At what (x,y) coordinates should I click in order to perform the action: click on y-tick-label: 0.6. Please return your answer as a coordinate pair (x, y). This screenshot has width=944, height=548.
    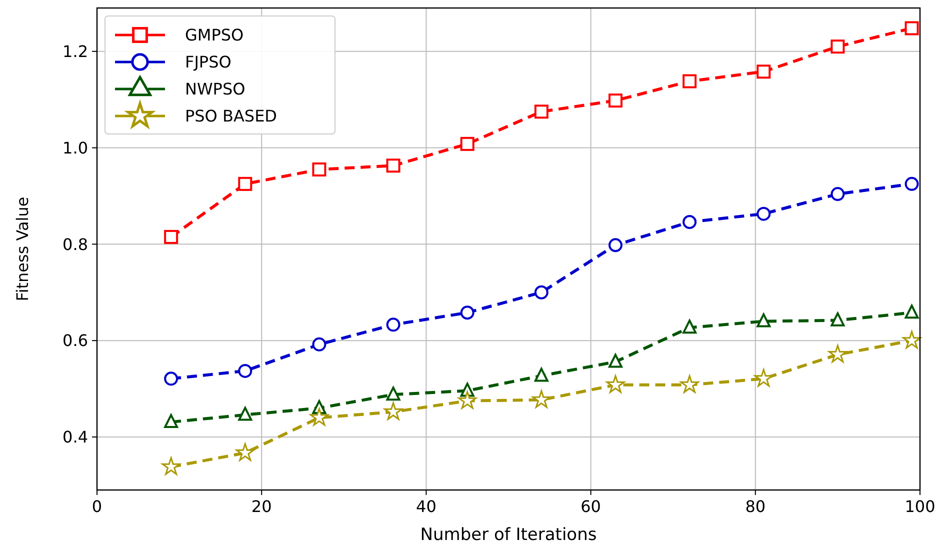
    Looking at the image, I should click on (75, 340).